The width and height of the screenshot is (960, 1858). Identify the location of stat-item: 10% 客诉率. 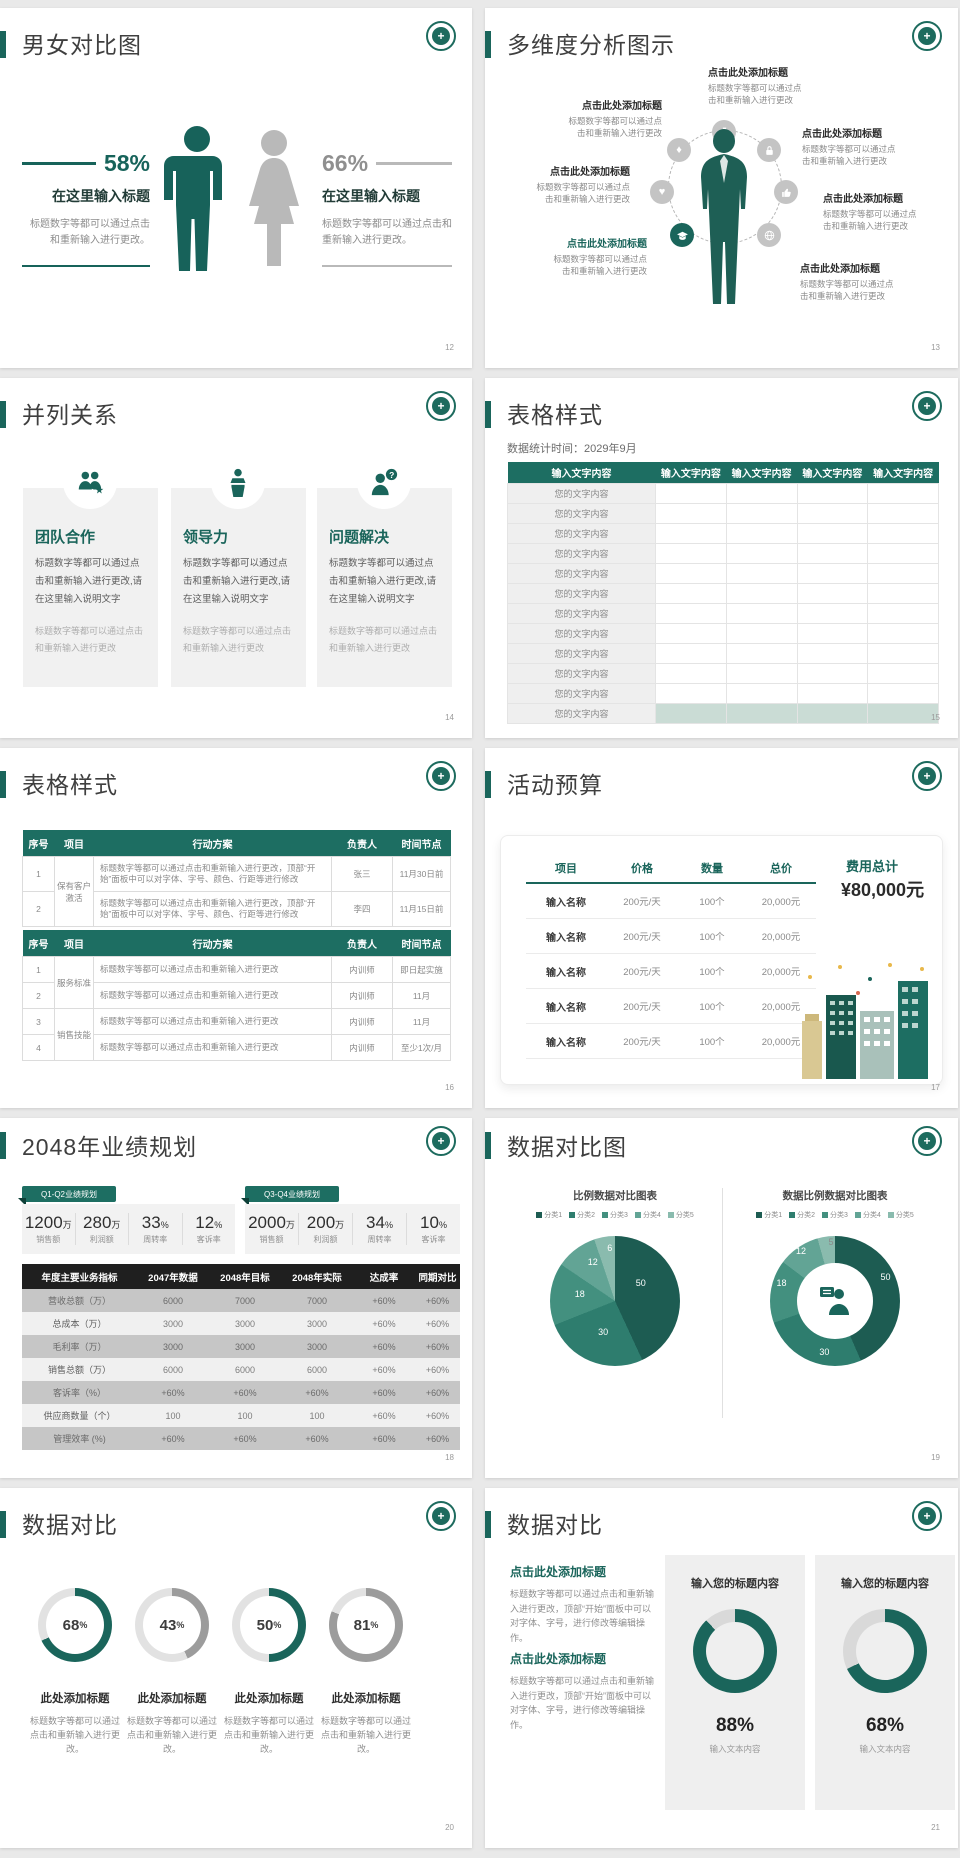
(433, 1229).